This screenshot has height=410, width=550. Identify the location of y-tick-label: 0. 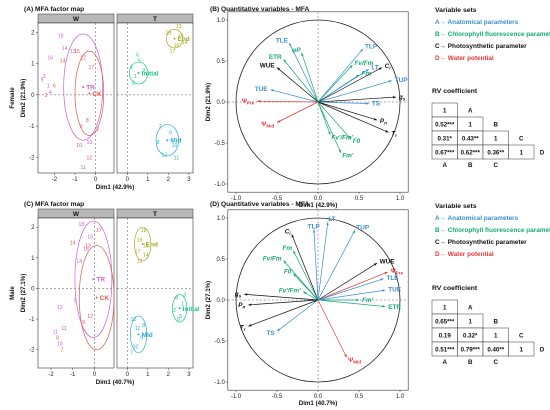
(33, 289).